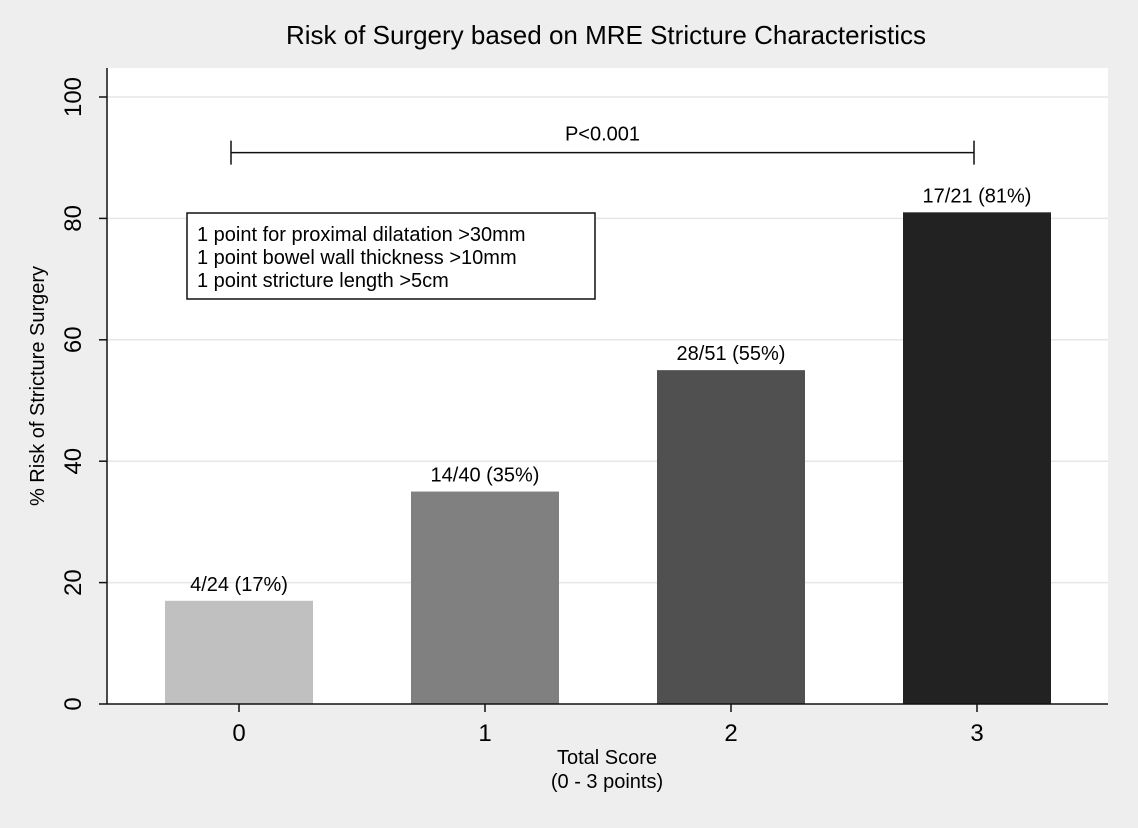  Describe the element at coordinates (607, 758) in the screenshot. I see `x-axis-label: Total Score` at that location.